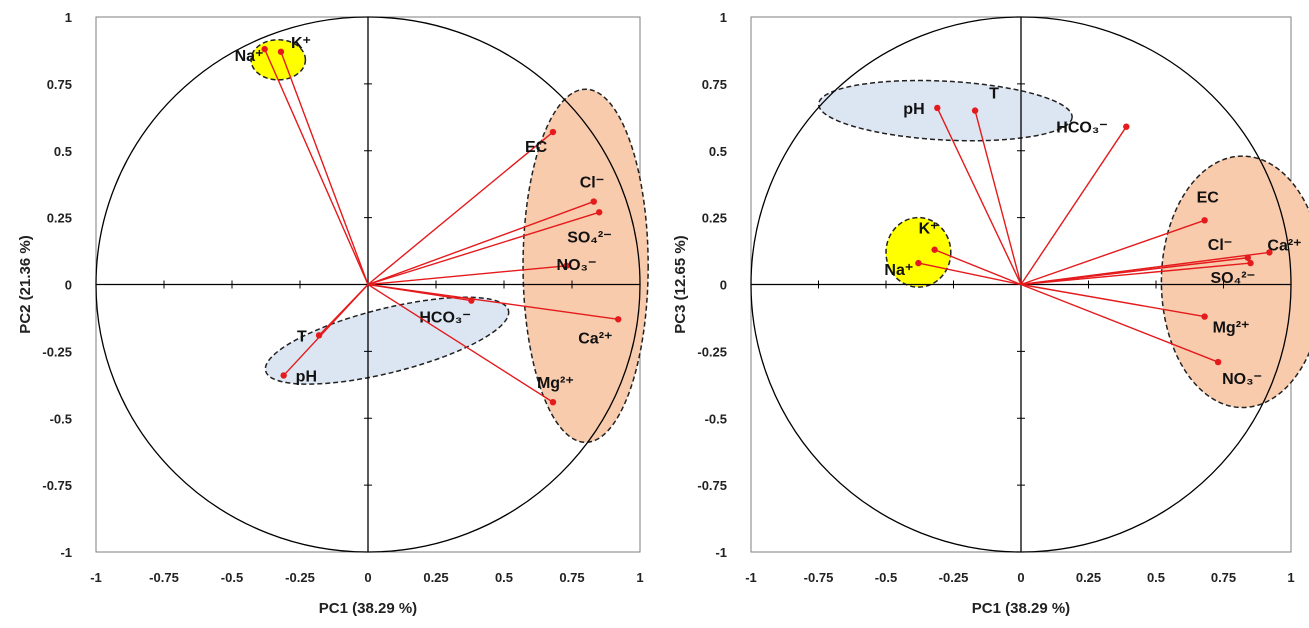 This screenshot has width=1309, height=628. Describe the element at coordinates (555, 383) in the screenshot. I see `loading-label: Mg²⁺` at that location.